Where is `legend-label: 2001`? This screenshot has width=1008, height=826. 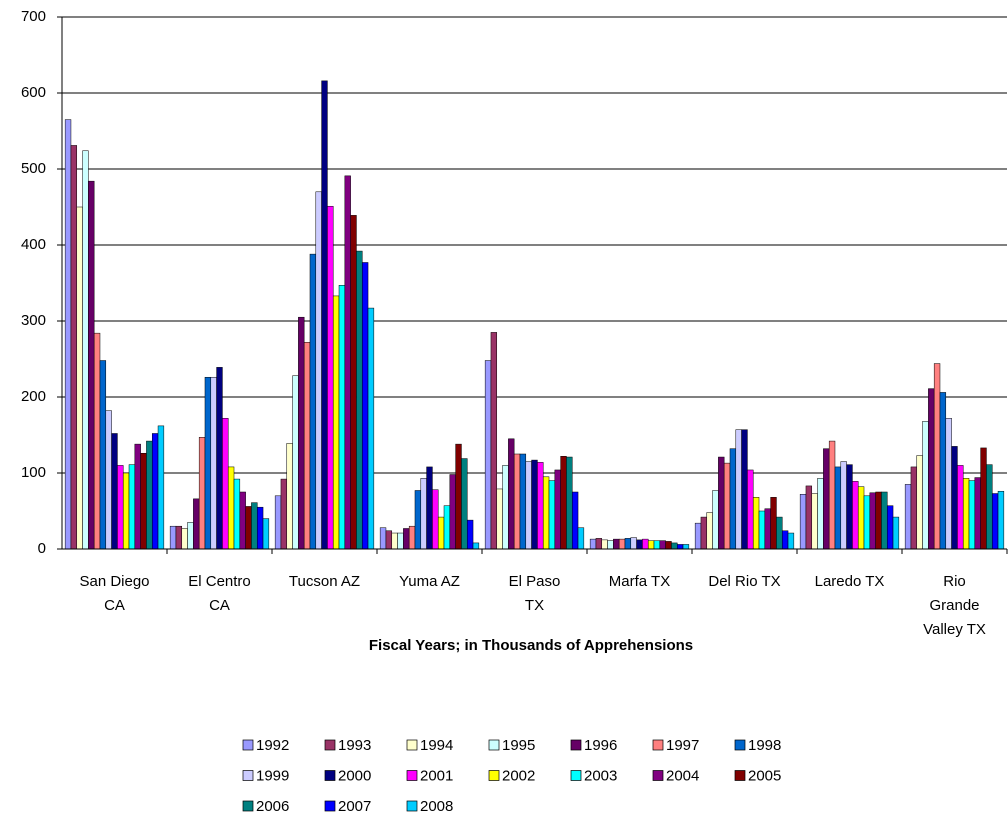
legend-label: 2001 is located at coordinates (436, 775).